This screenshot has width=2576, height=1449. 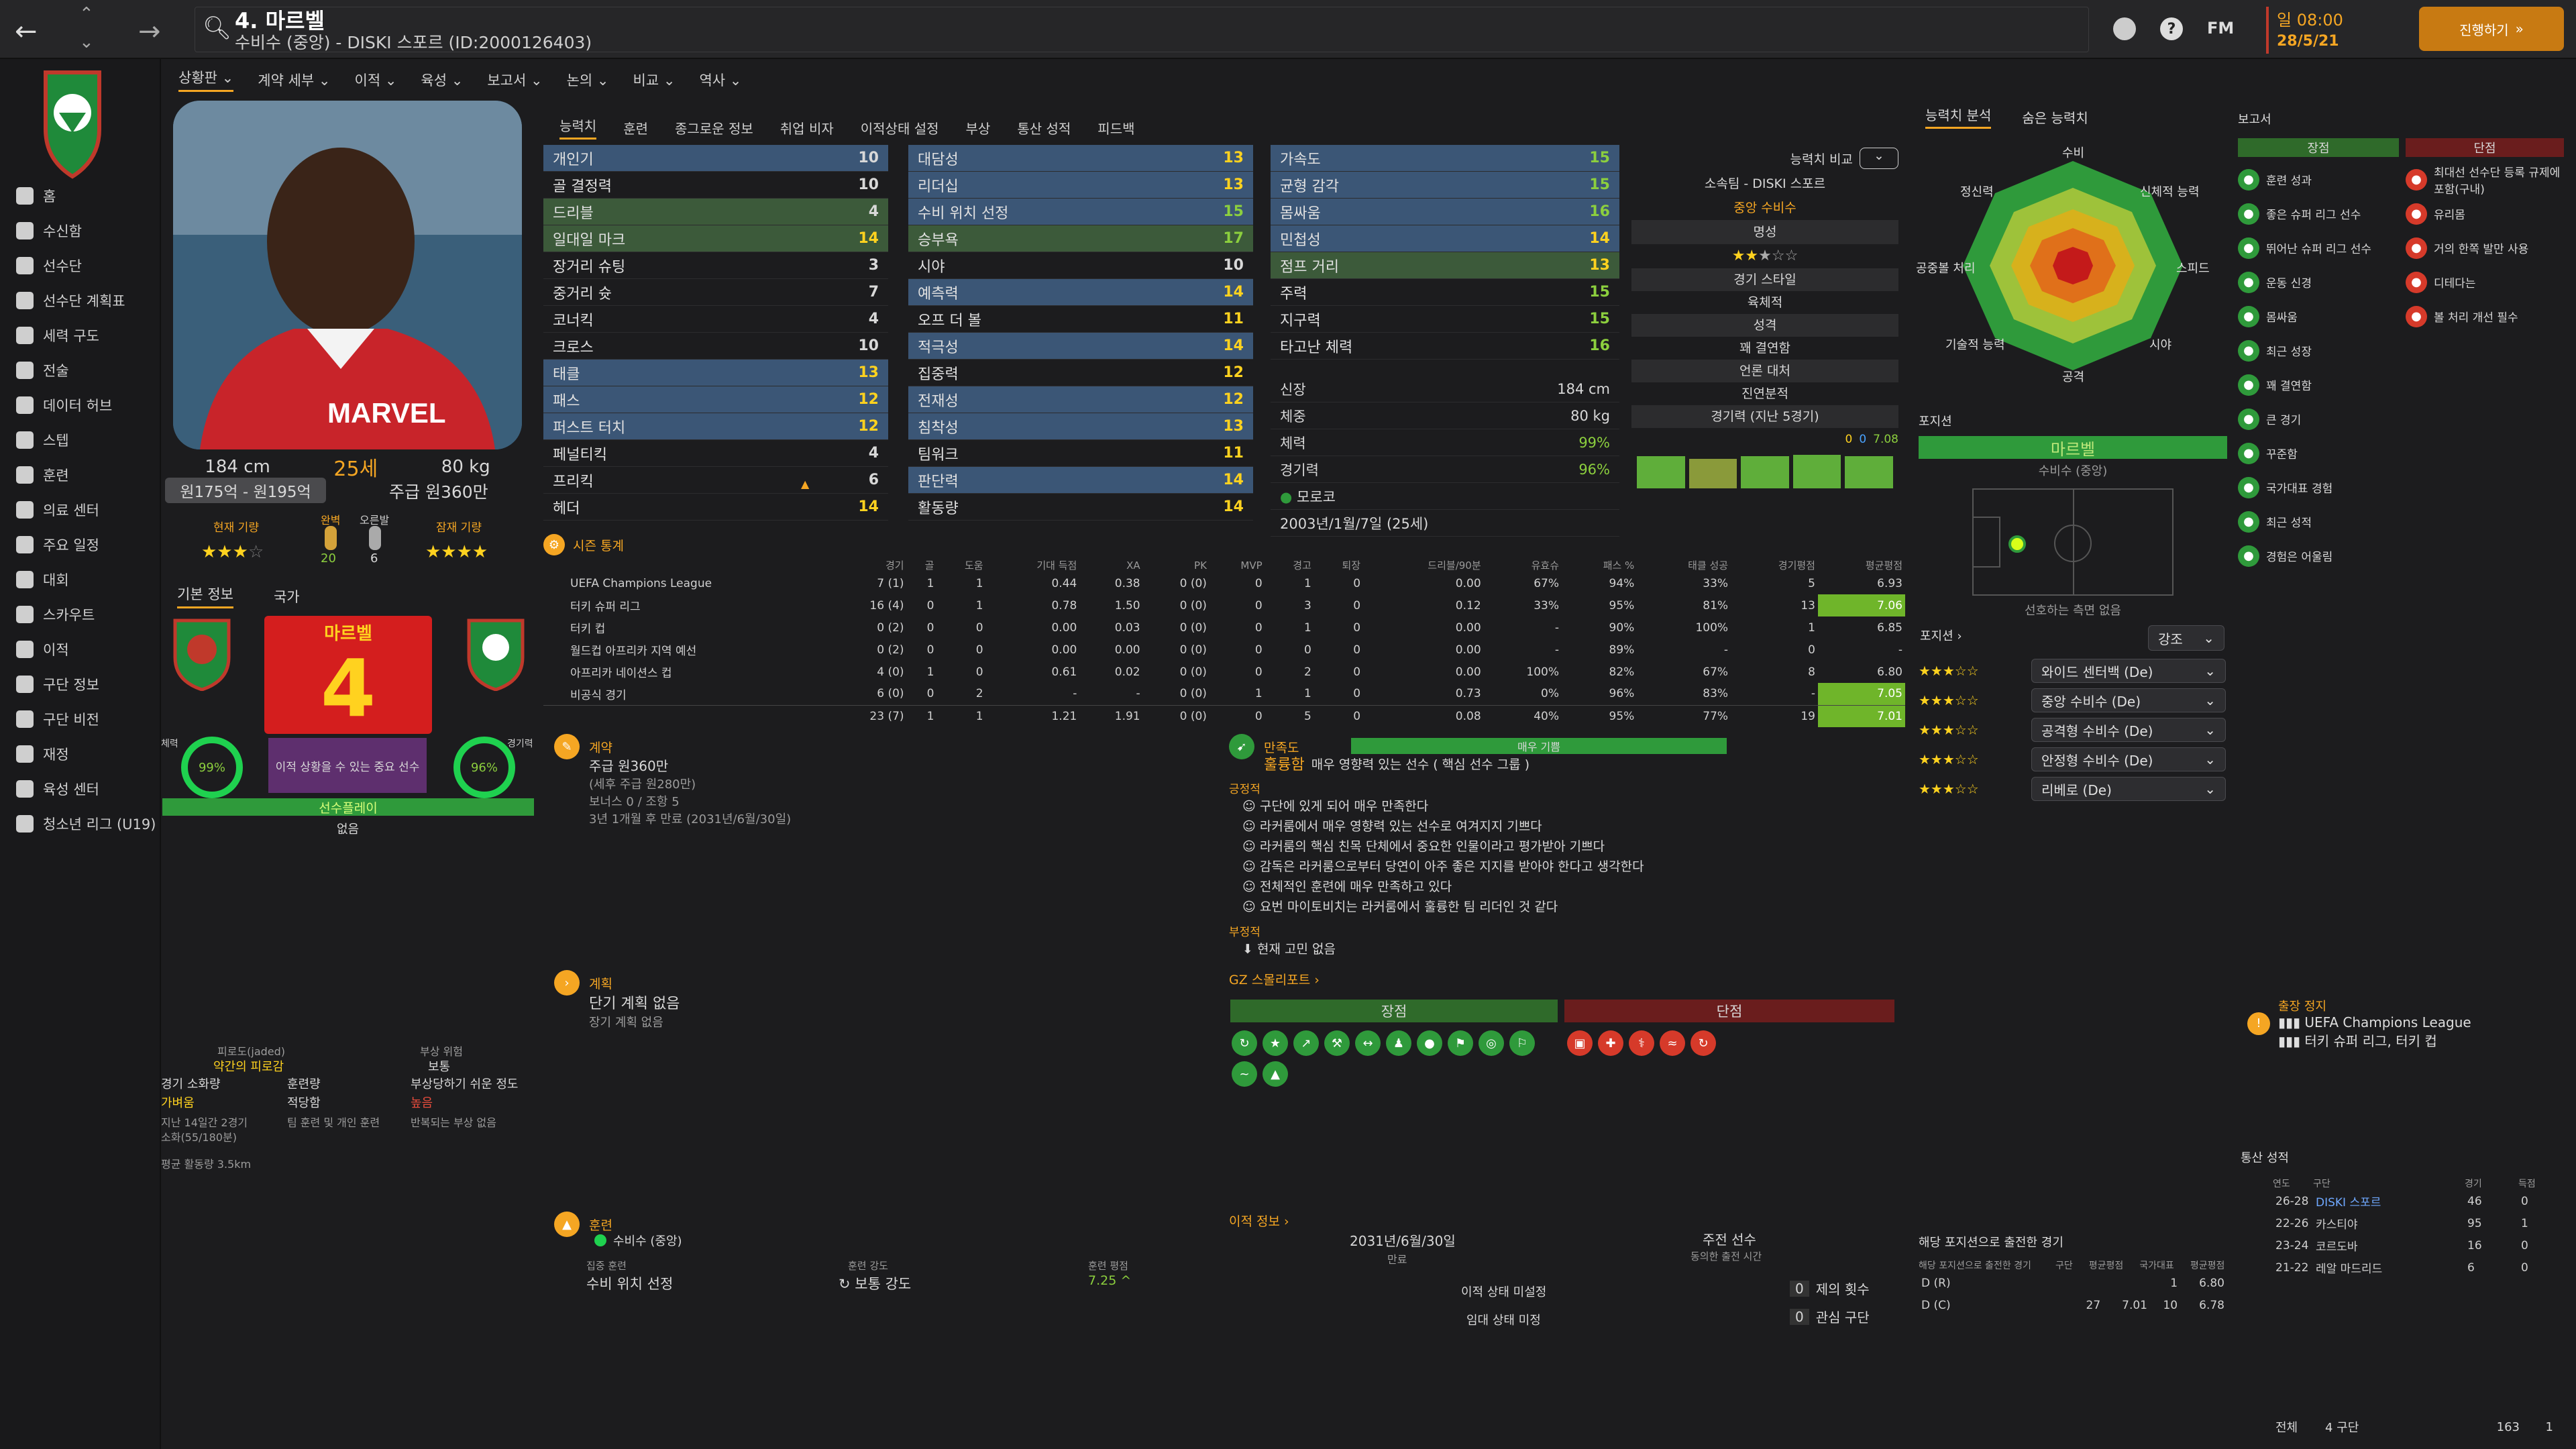 I want to click on attr-row: 드리블 4, so click(x=715, y=212).